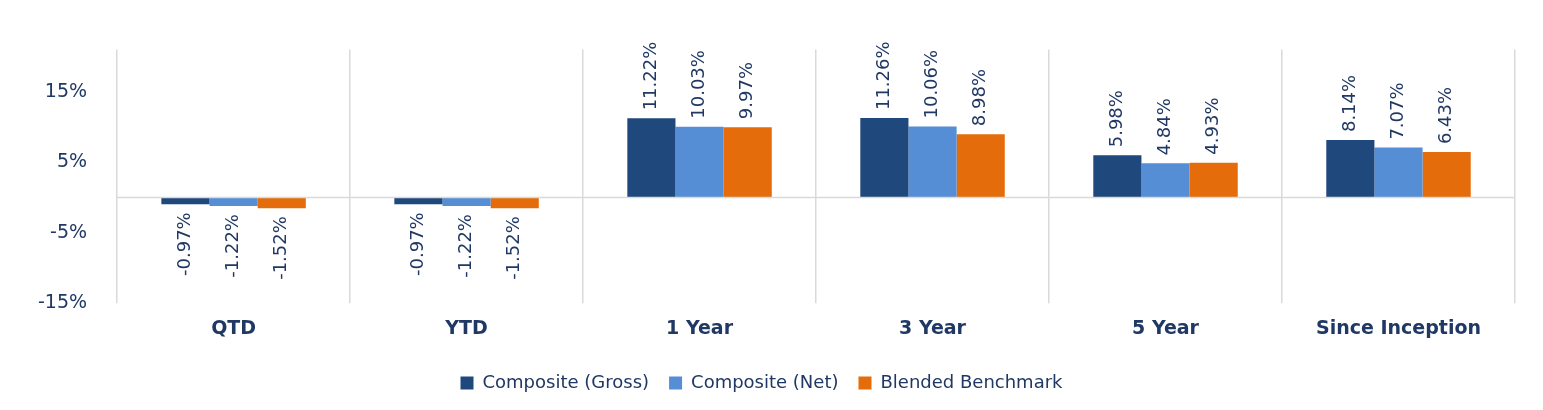  What do you see at coordinates (1166, 326) in the screenshot?
I see `x-tick-label: 5 Year` at bounding box center [1166, 326].